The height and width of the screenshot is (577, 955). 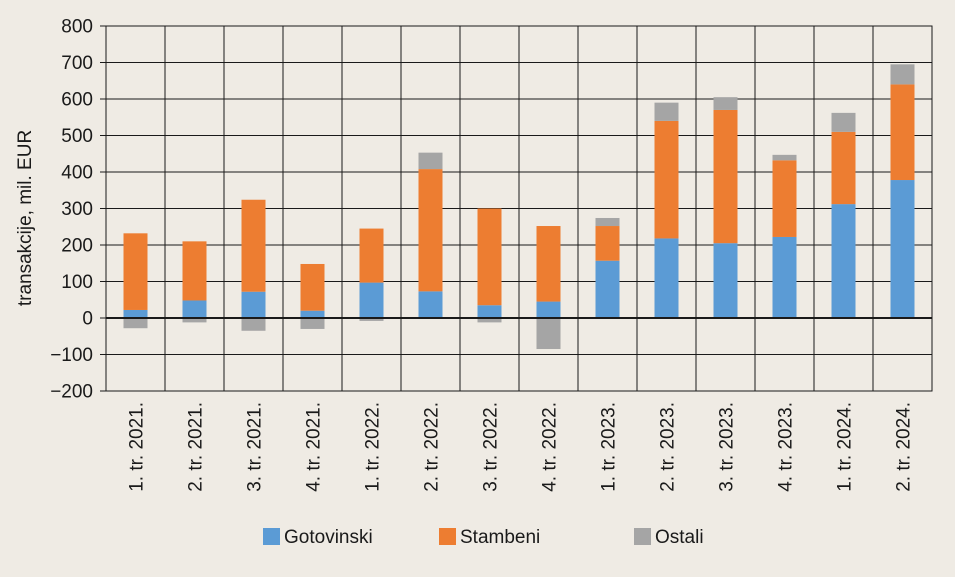 I want to click on y-tick-label: −100, so click(x=71, y=355).